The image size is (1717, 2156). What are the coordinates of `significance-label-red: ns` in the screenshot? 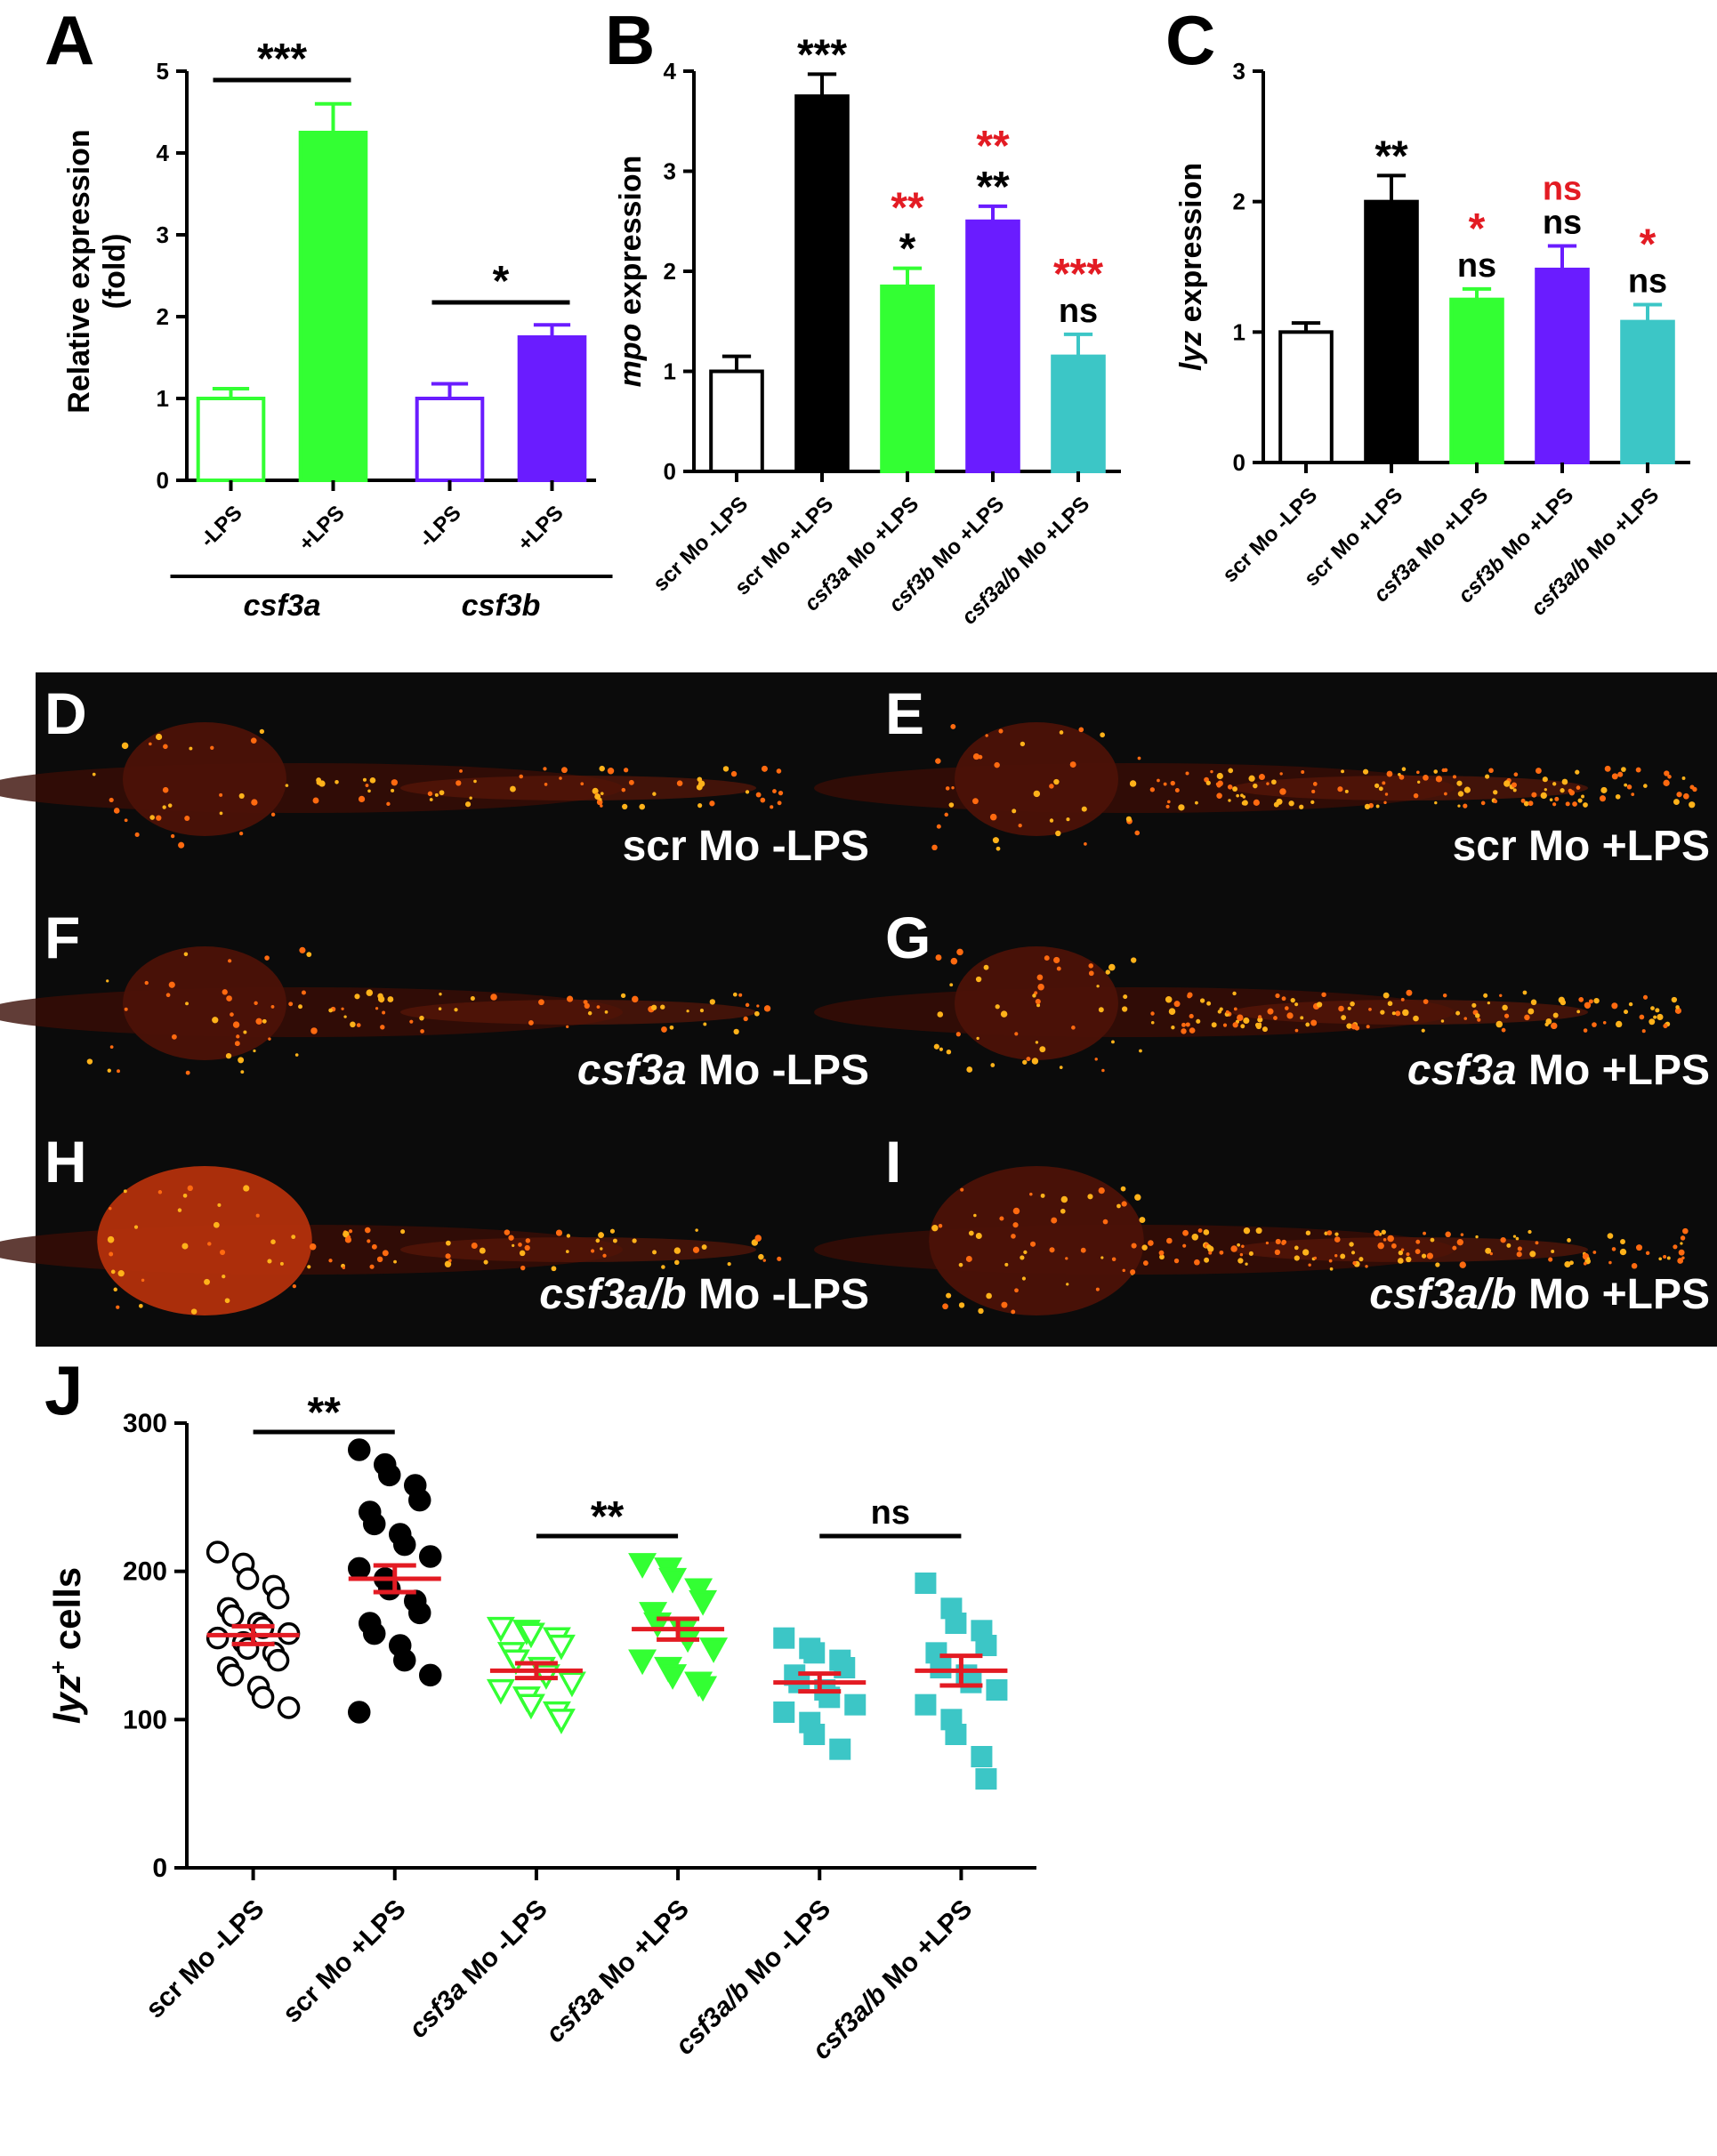 It's located at (1562, 190).